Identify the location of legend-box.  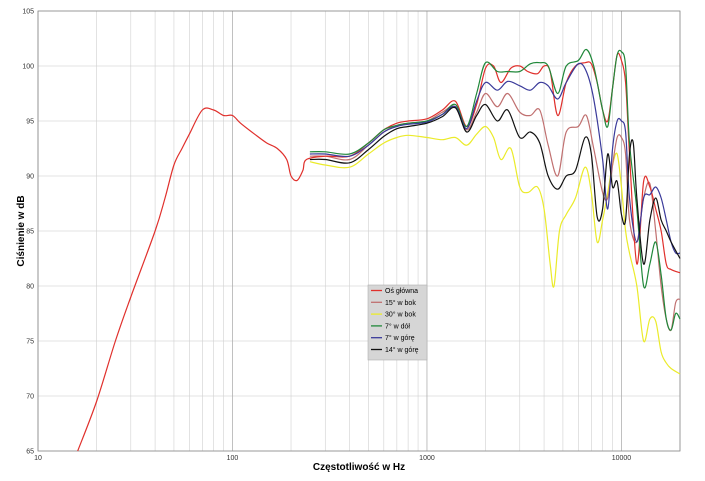
(397, 322).